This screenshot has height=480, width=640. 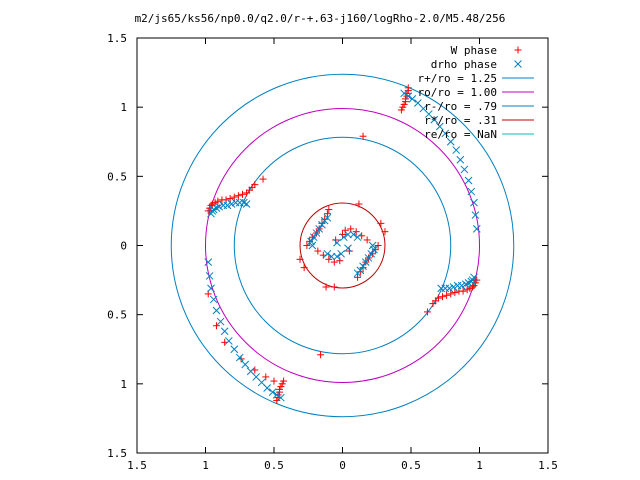 What do you see at coordinates (205, 465) in the screenshot?
I see `x-tick-label: 1` at bounding box center [205, 465].